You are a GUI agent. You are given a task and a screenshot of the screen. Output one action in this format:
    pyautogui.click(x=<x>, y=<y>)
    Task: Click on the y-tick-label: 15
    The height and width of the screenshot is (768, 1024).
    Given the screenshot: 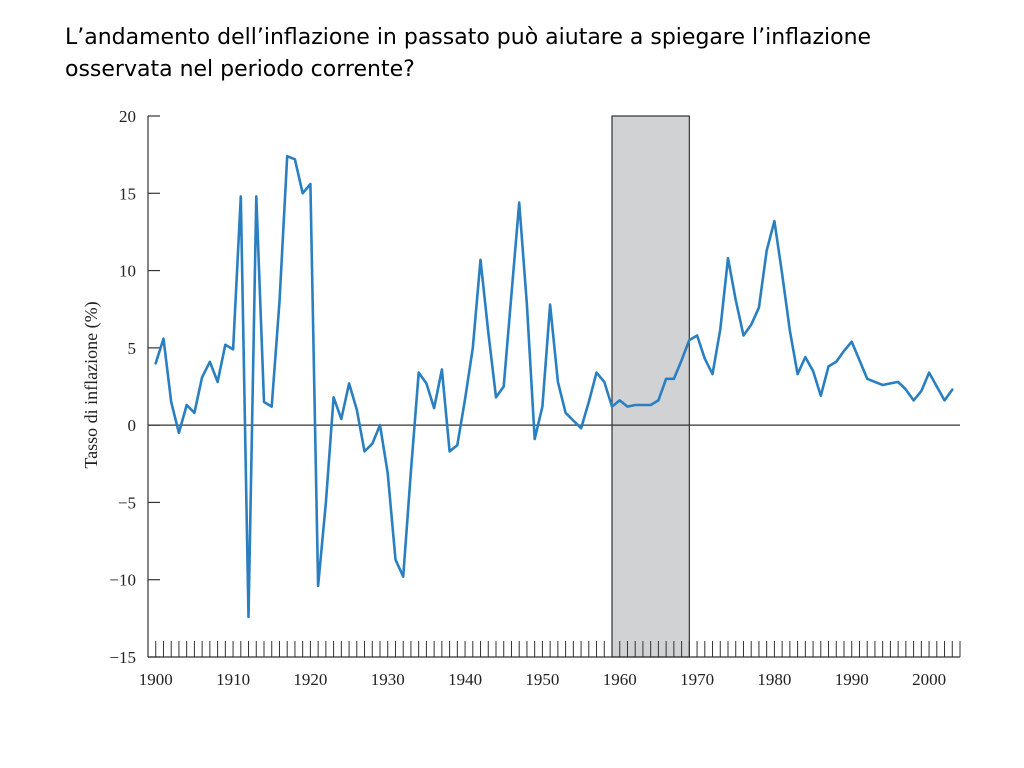 What is the action you would take?
    pyautogui.click(x=127, y=193)
    